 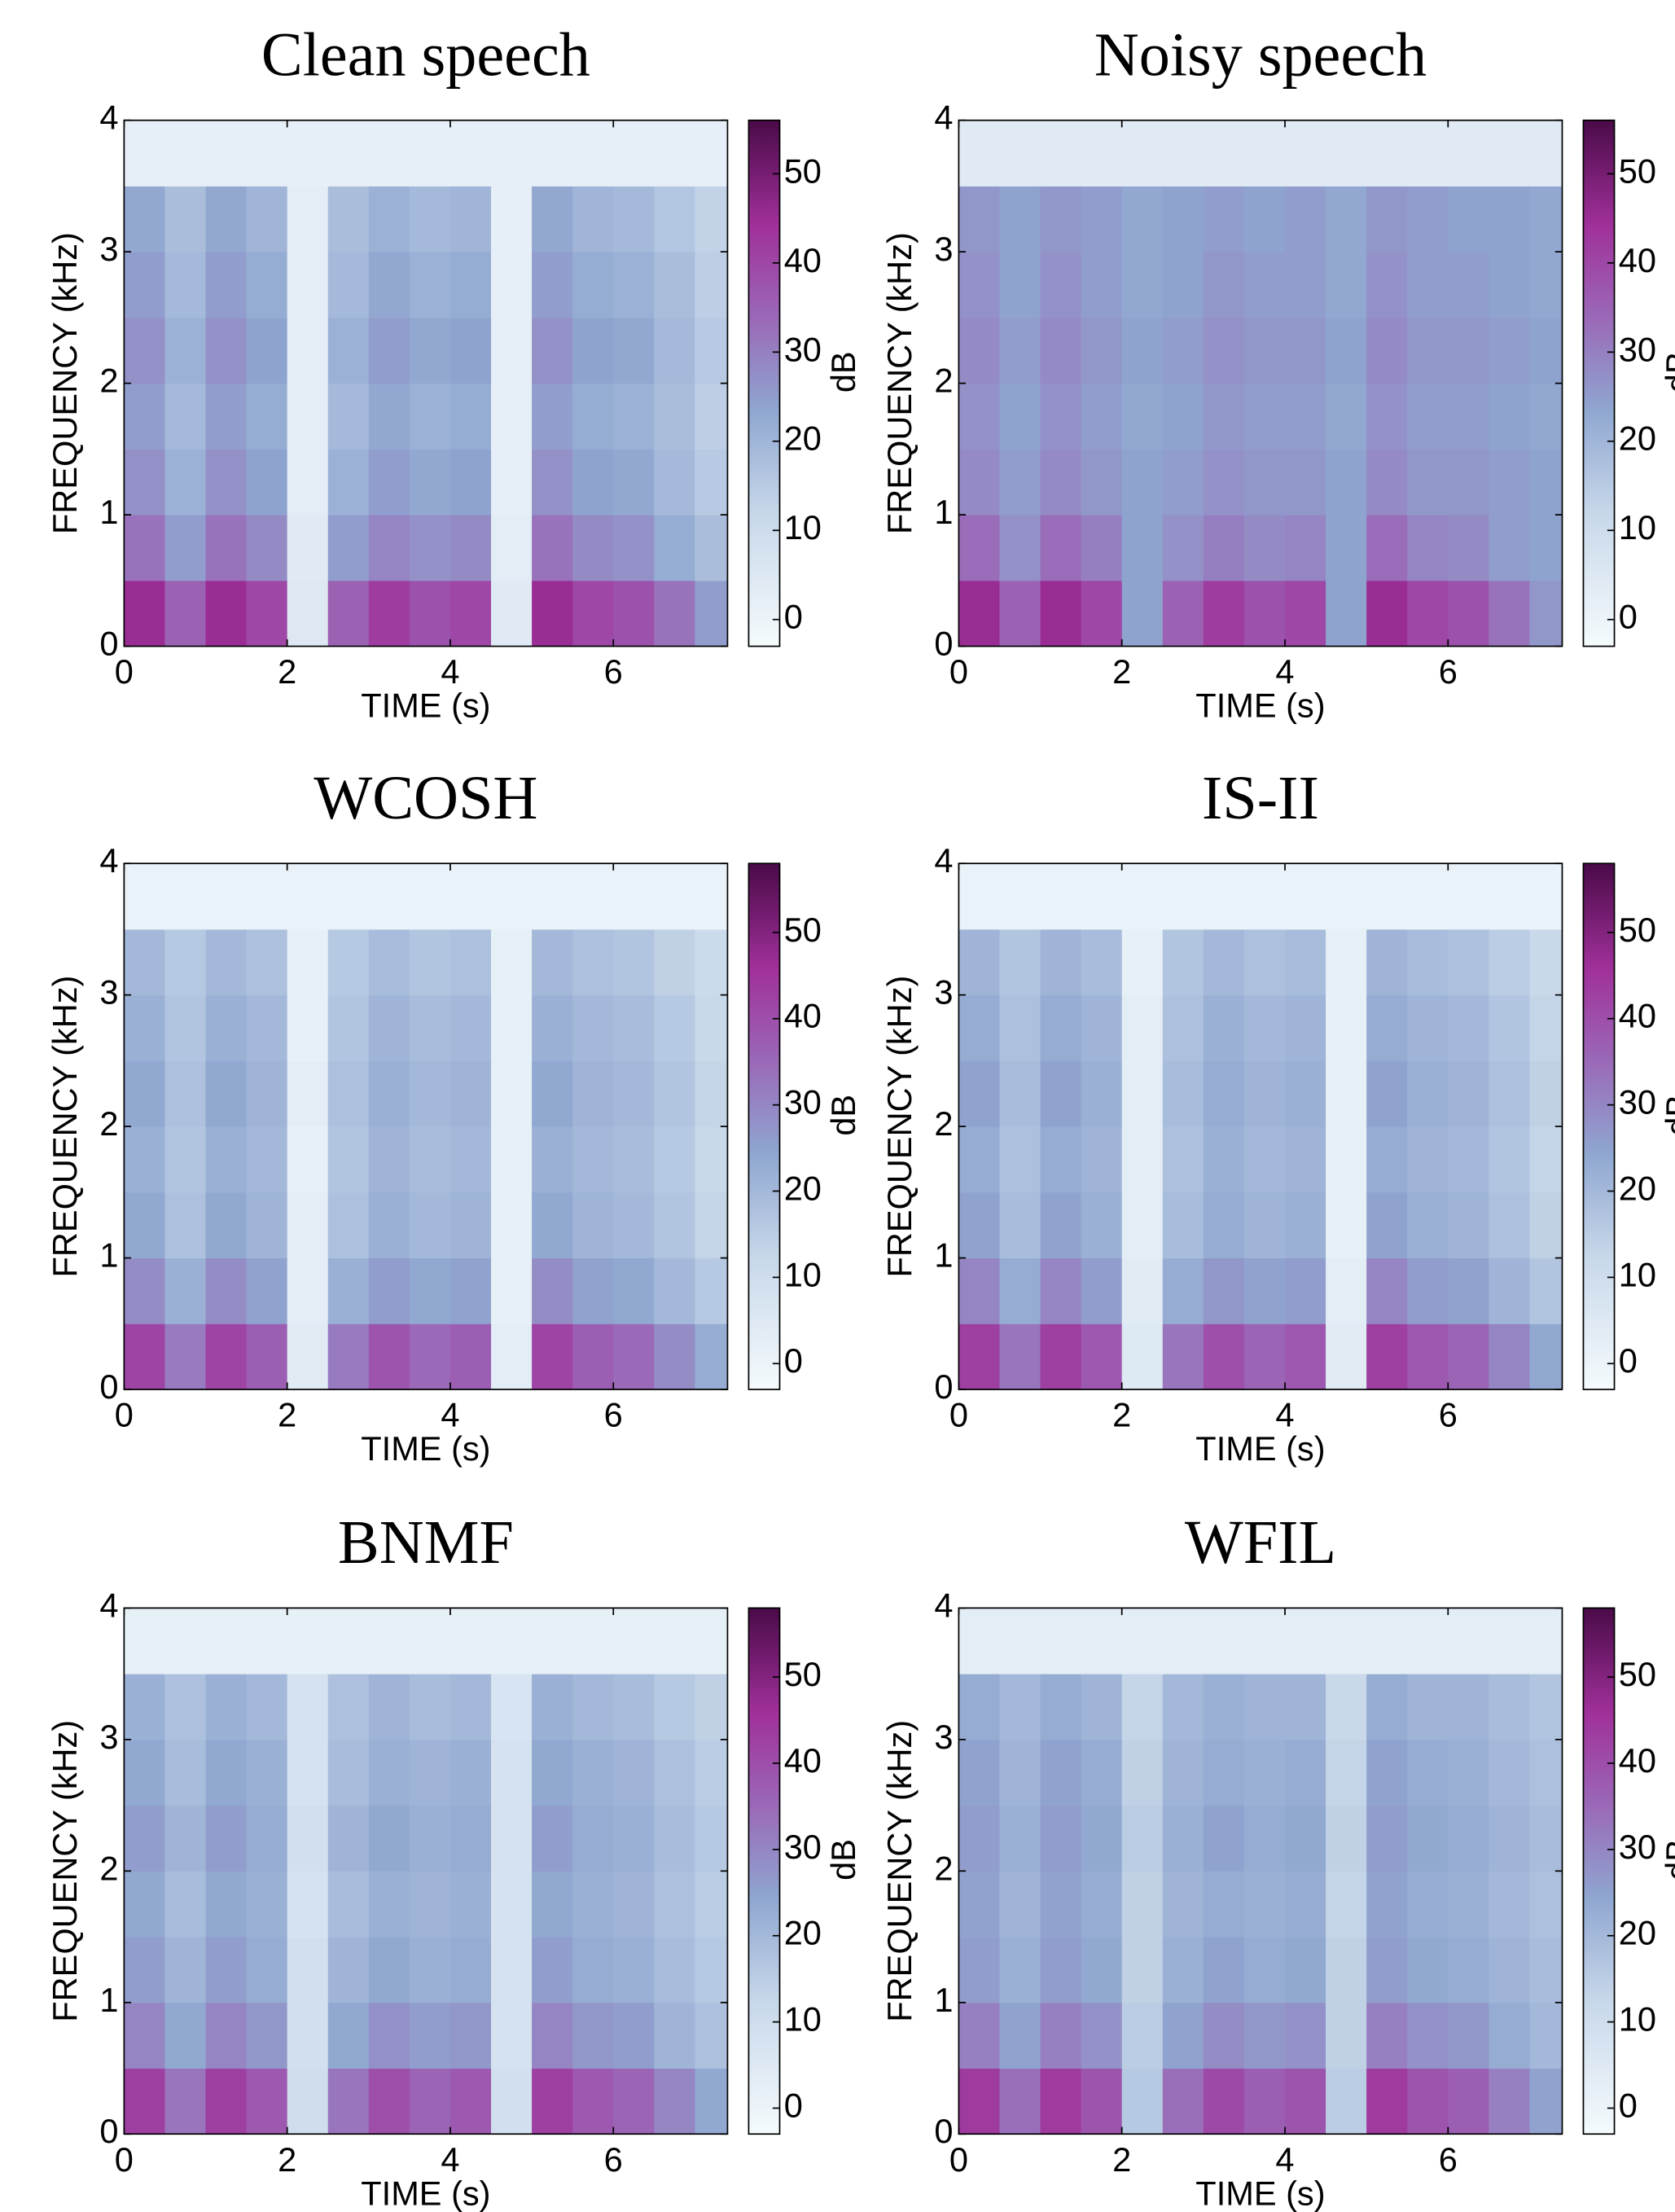 What do you see at coordinates (803, 527) in the screenshot?
I see `colorbar-tick-label: 10` at bounding box center [803, 527].